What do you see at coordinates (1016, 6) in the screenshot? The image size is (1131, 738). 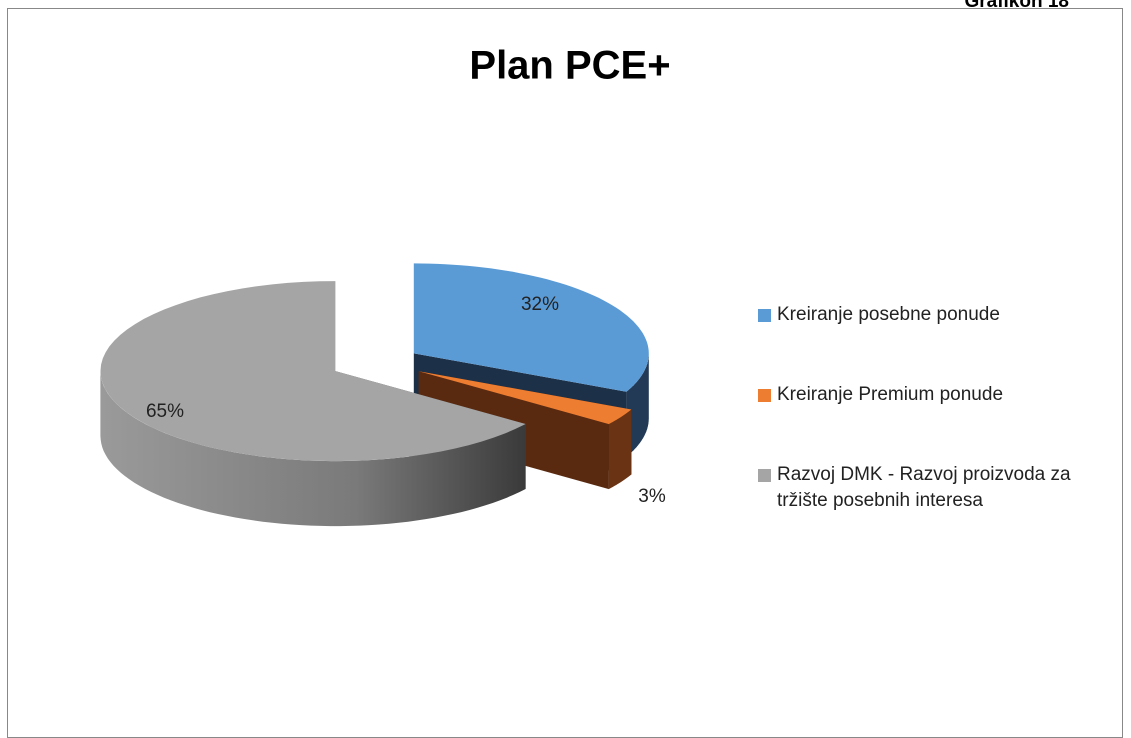 I see `caption: Grafikon 18` at bounding box center [1016, 6].